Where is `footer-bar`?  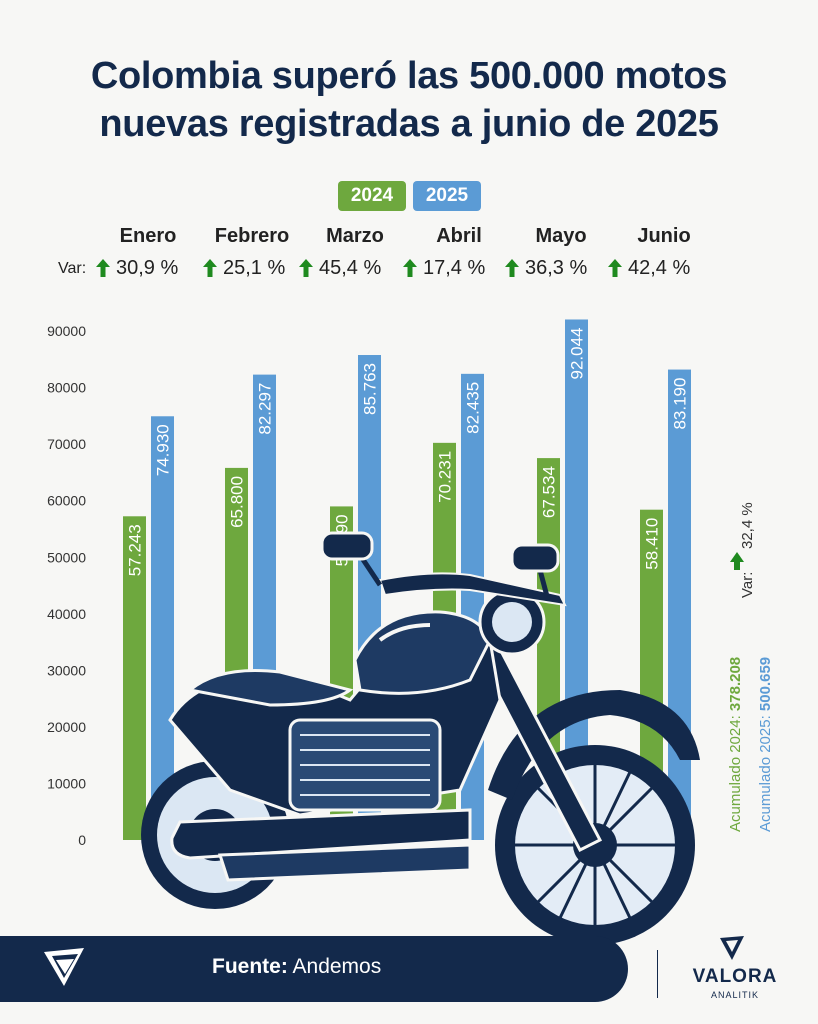 footer-bar is located at coordinates (314, 969).